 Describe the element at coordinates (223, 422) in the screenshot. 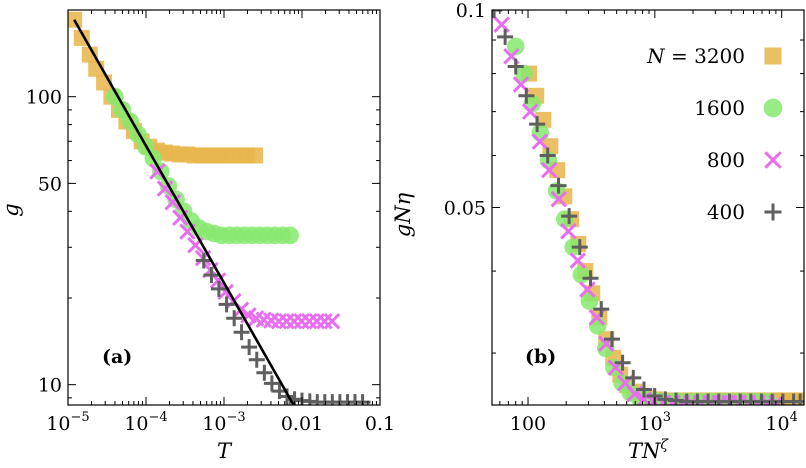

I see `panel-a-x-tick-label: 10⁻³` at that location.